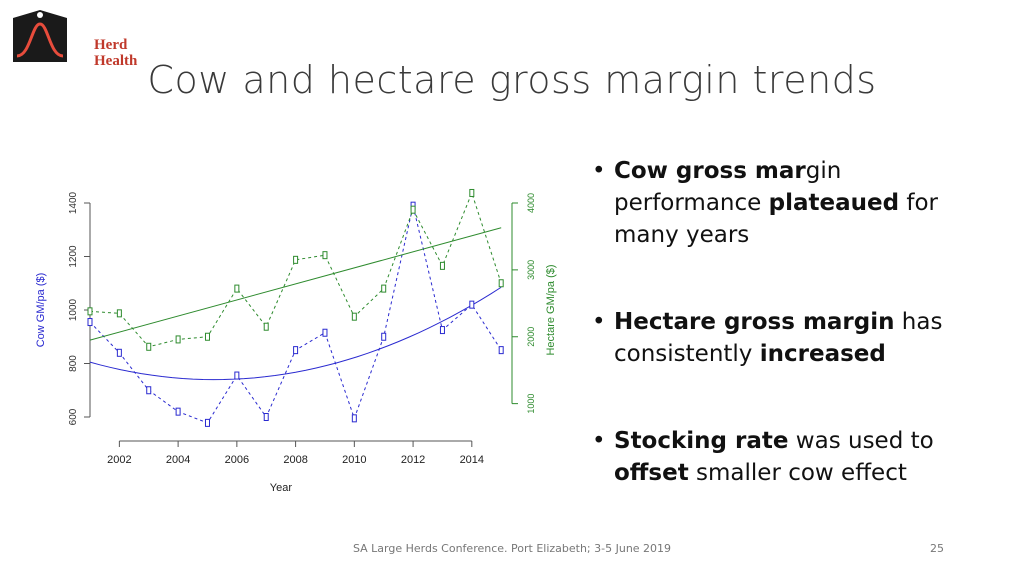 This screenshot has height=576, width=1024. I want to click on x-tick-label: 2002, so click(119, 460).